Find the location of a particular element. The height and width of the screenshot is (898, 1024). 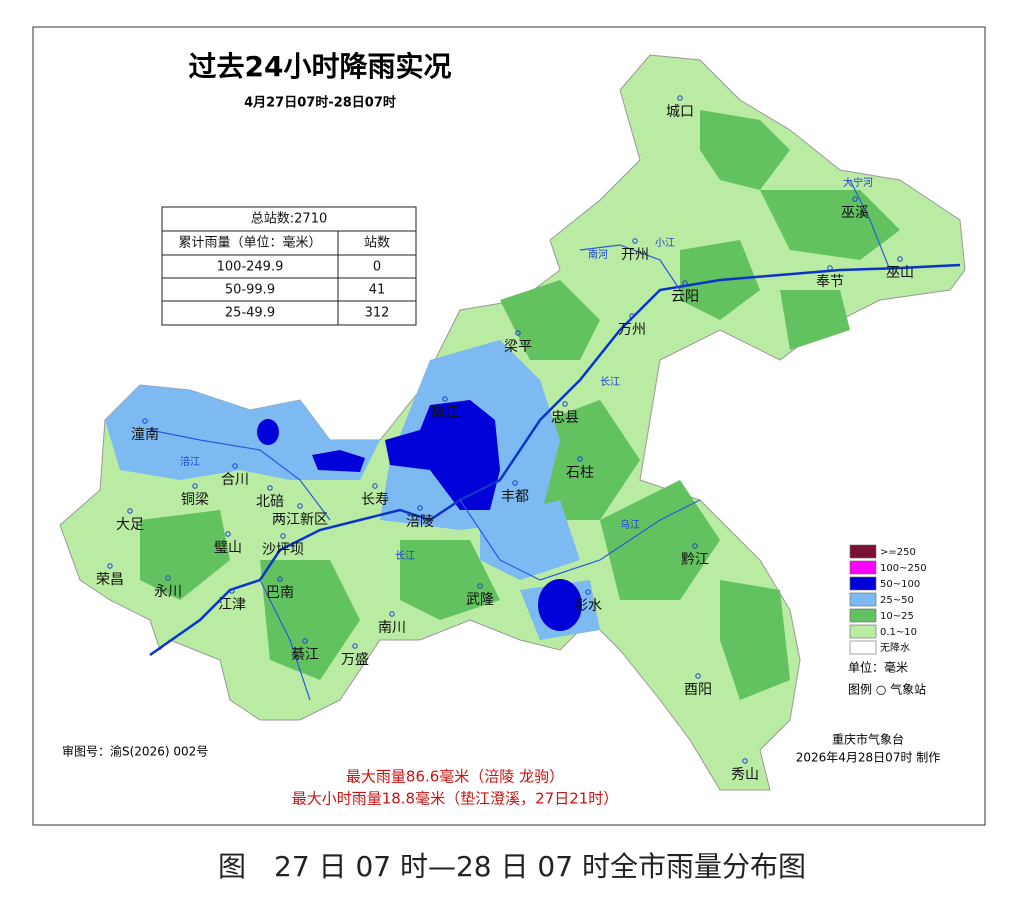

place-label: 合川 is located at coordinates (235, 480).